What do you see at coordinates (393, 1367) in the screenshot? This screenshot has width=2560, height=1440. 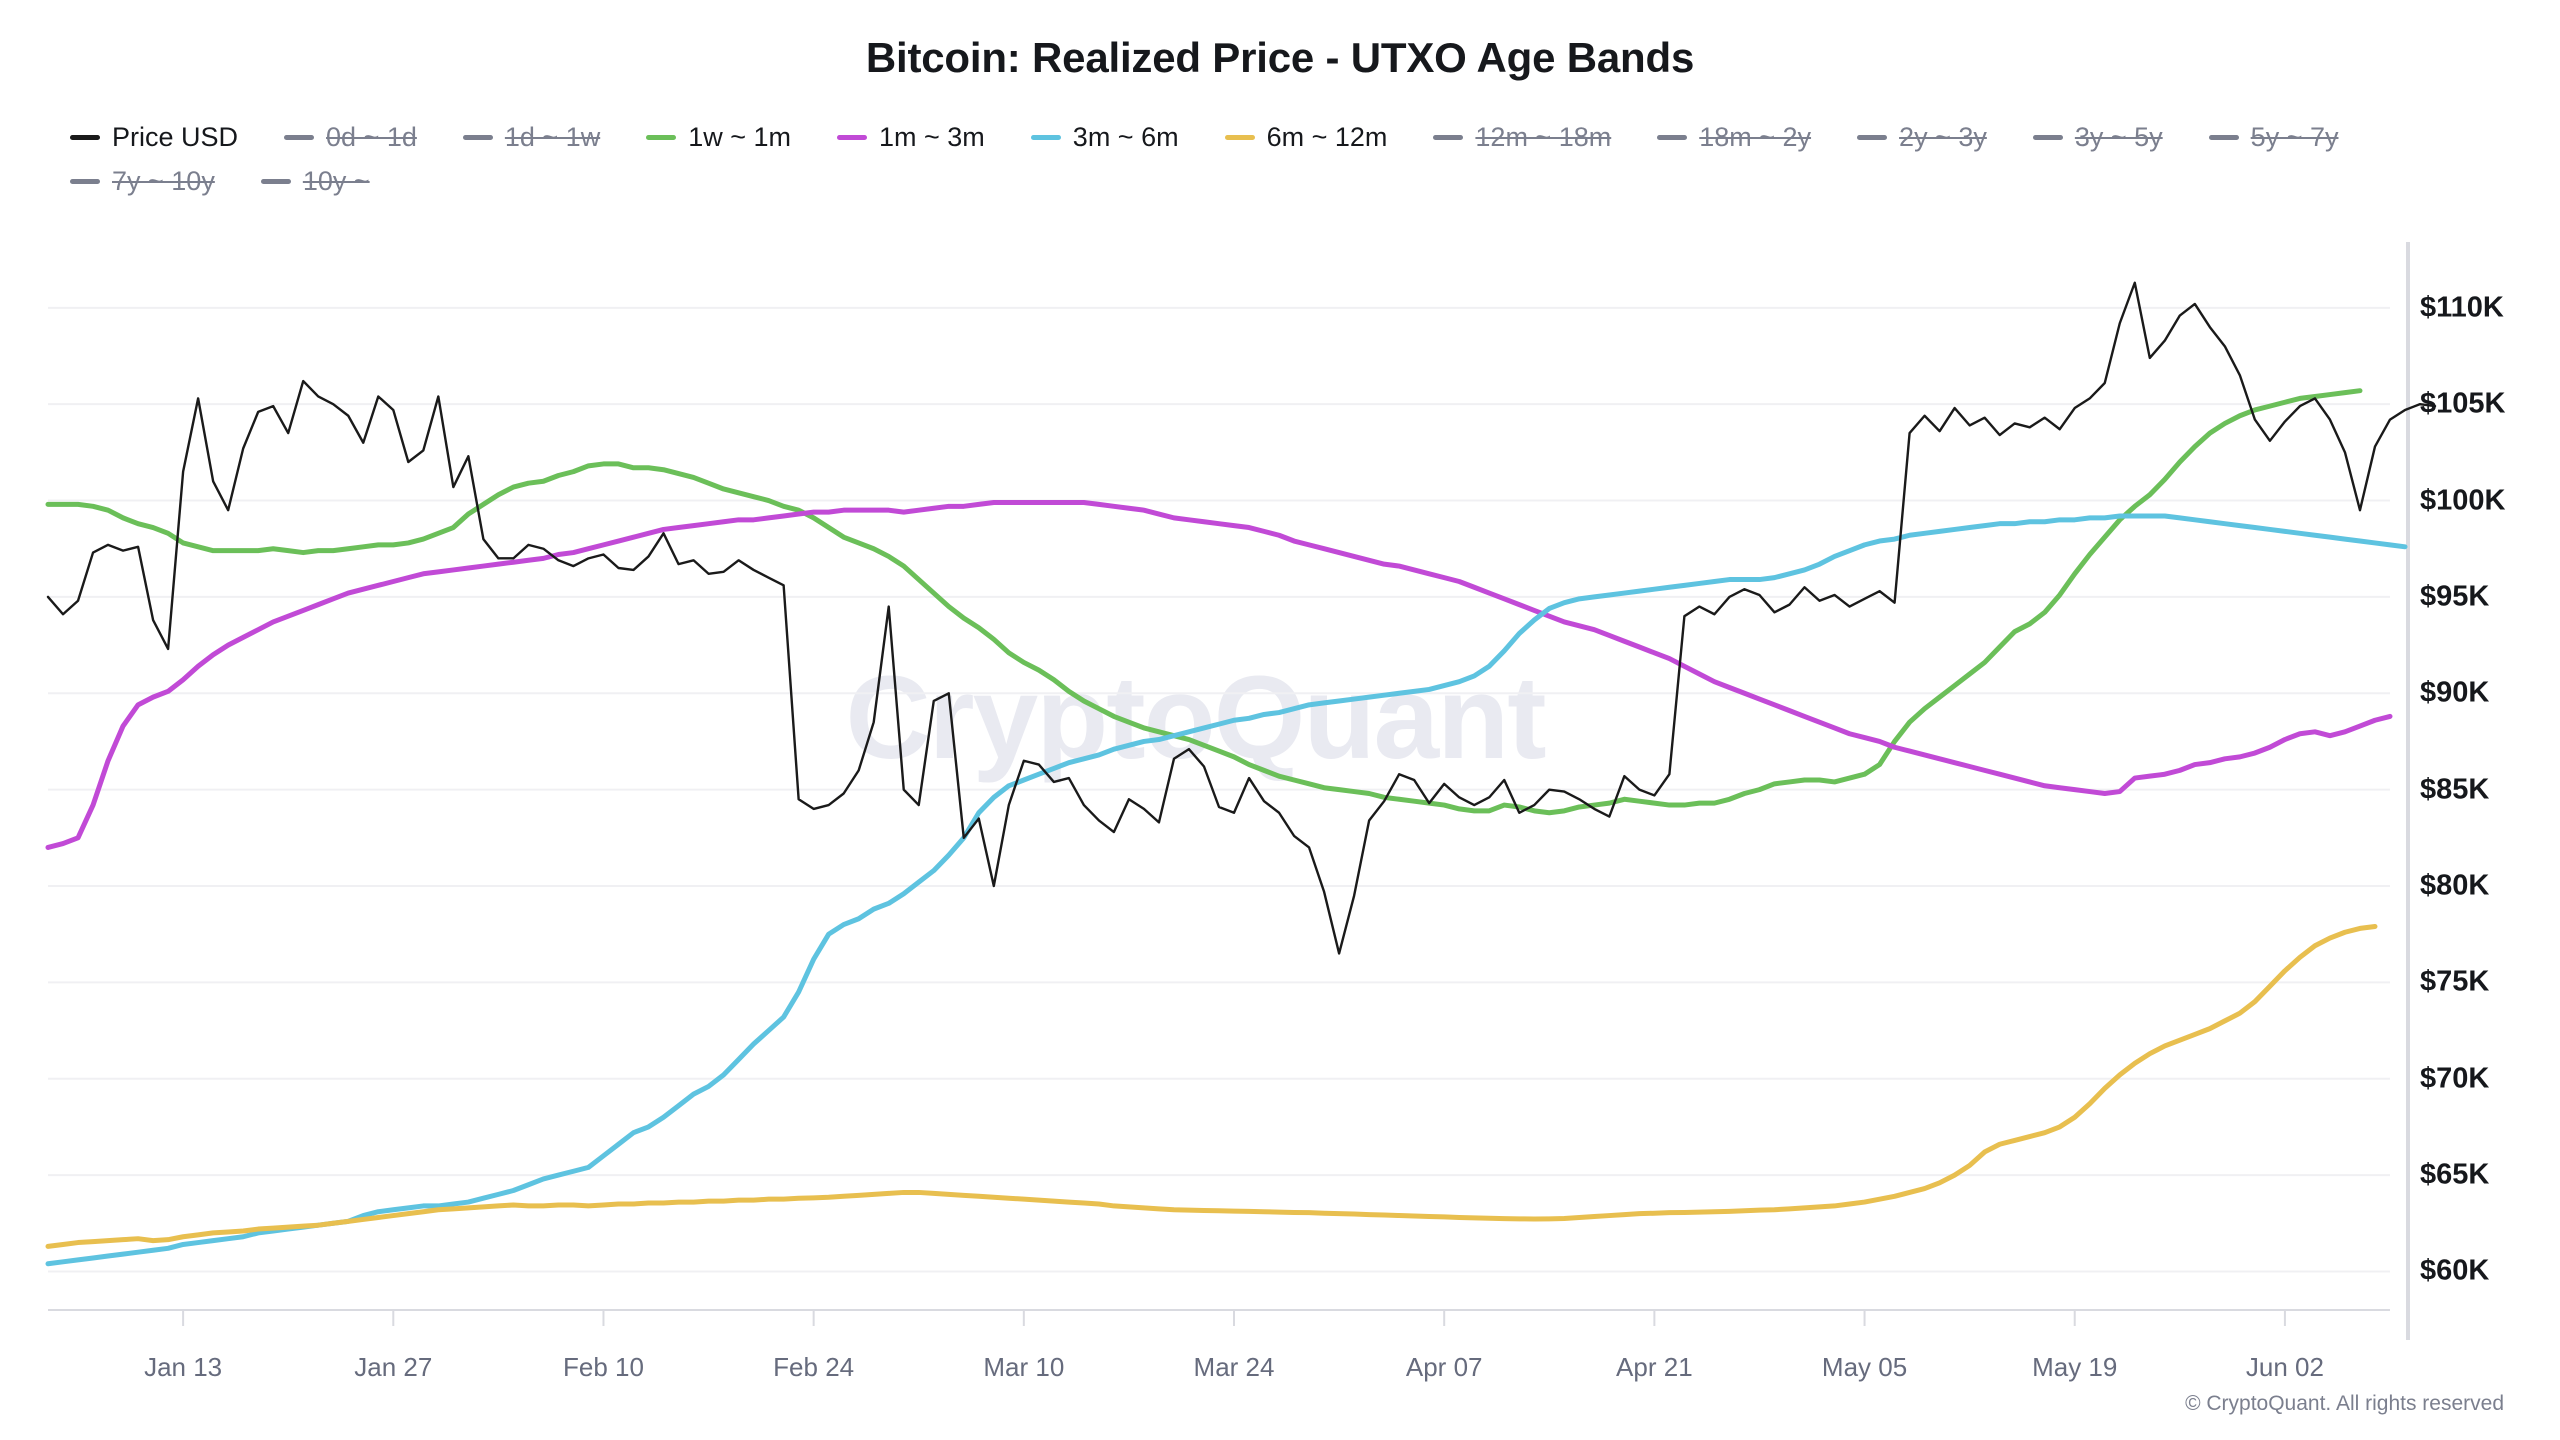 I see `x-axis-tick-label: Jan 27` at bounding box center [393, 1367].